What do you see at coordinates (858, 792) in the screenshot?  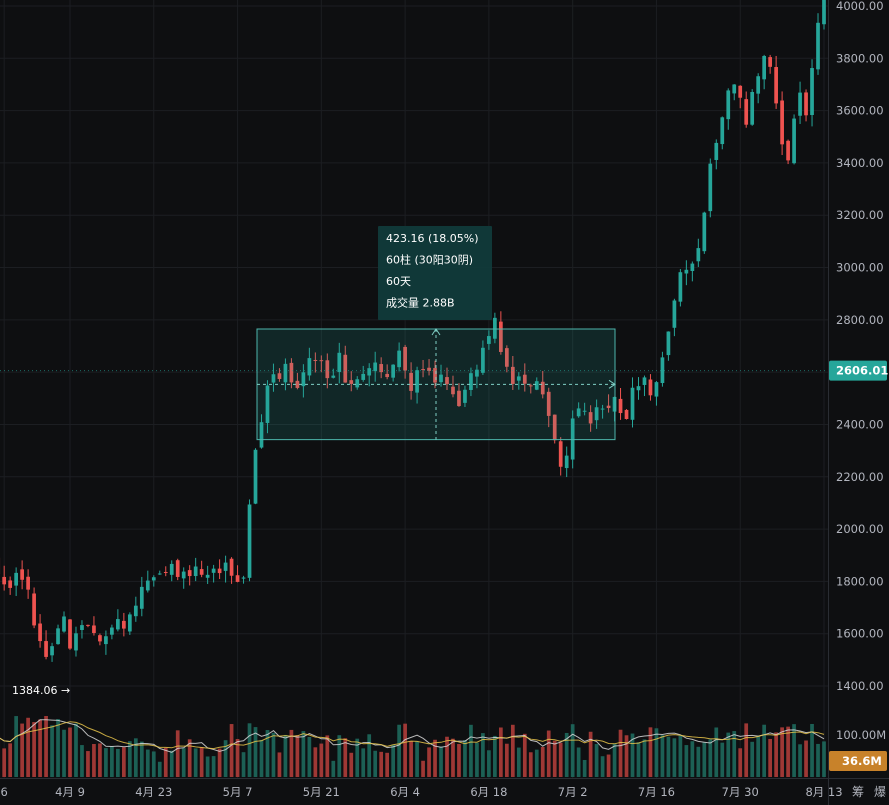 I see `side-label: 筹` at bounding box center [858, 792].